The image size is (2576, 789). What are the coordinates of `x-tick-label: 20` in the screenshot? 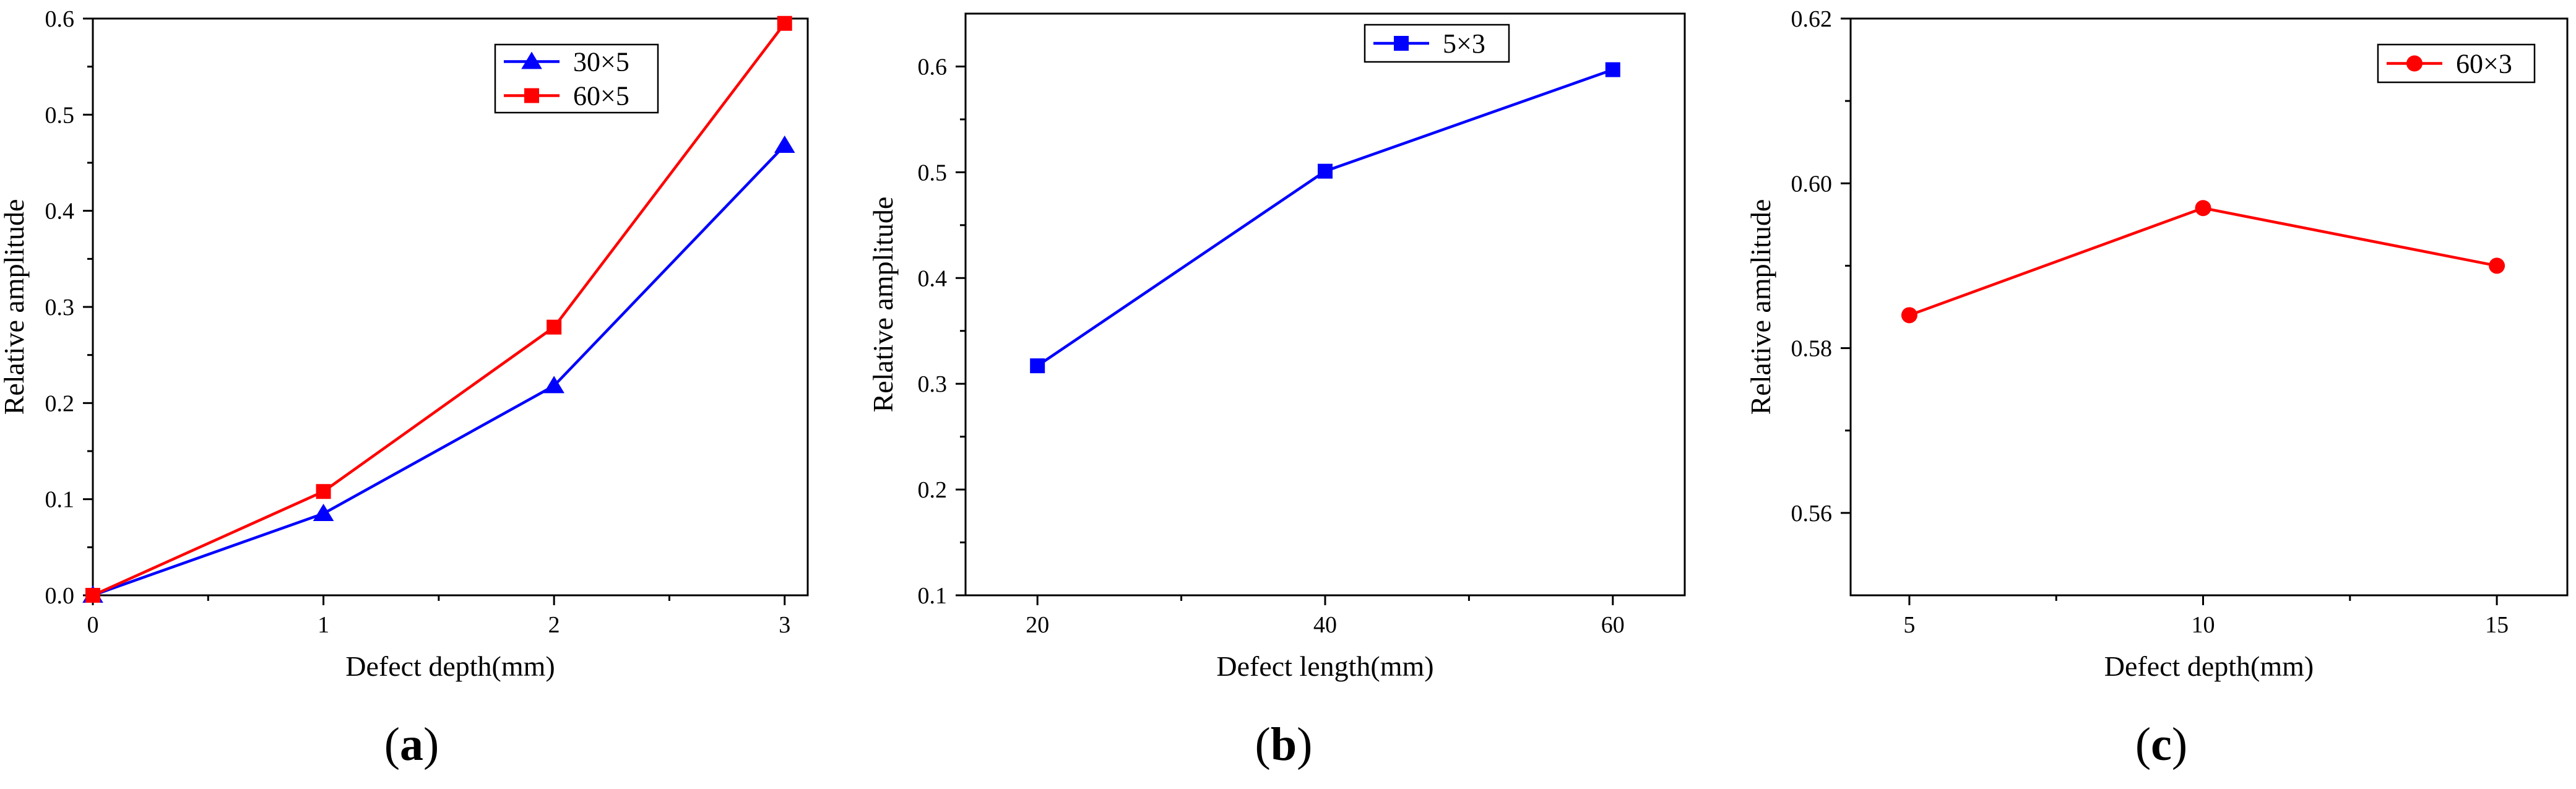 It's located at (1037, 625).